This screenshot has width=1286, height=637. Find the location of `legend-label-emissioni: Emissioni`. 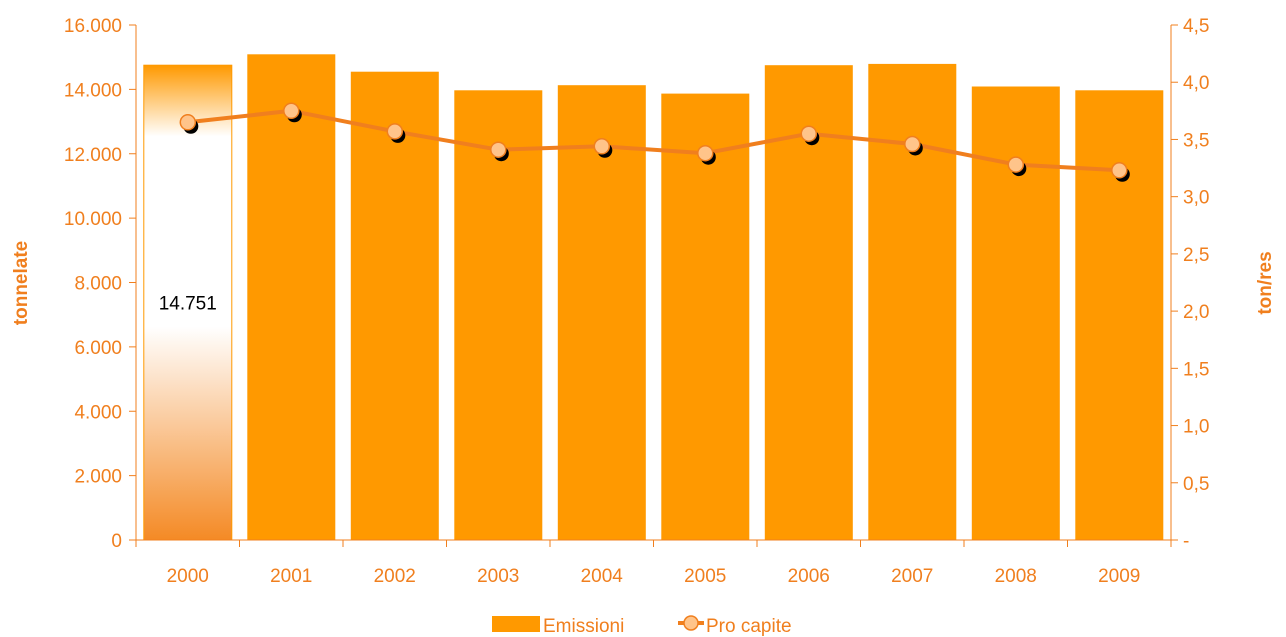

legend-label-emissioni: Emissioni is located at coordinates (583, 626).